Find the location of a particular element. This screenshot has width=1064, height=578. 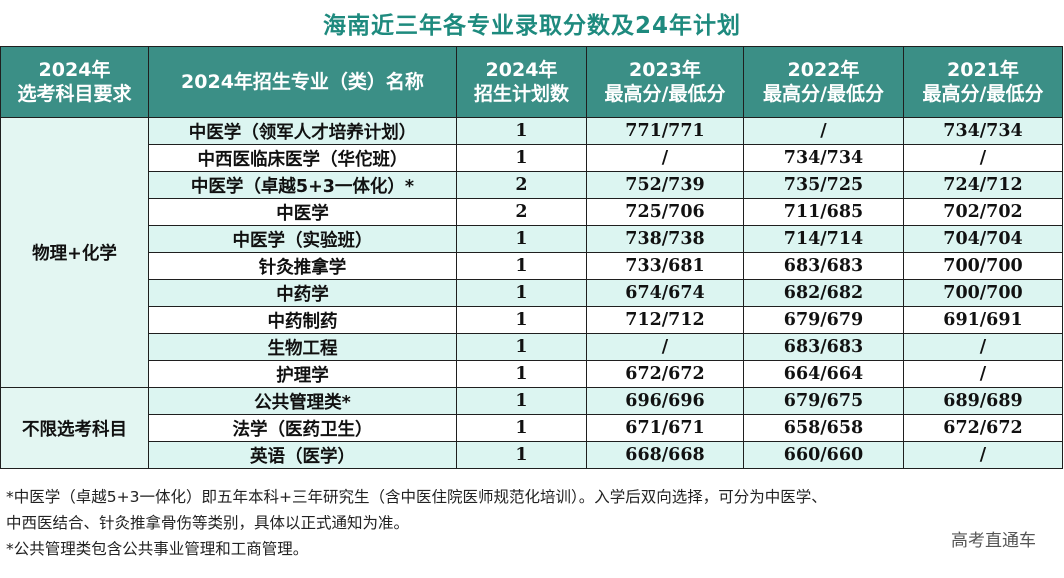

score-2023-cell: 671/671 is located at coordinates (665, 428).